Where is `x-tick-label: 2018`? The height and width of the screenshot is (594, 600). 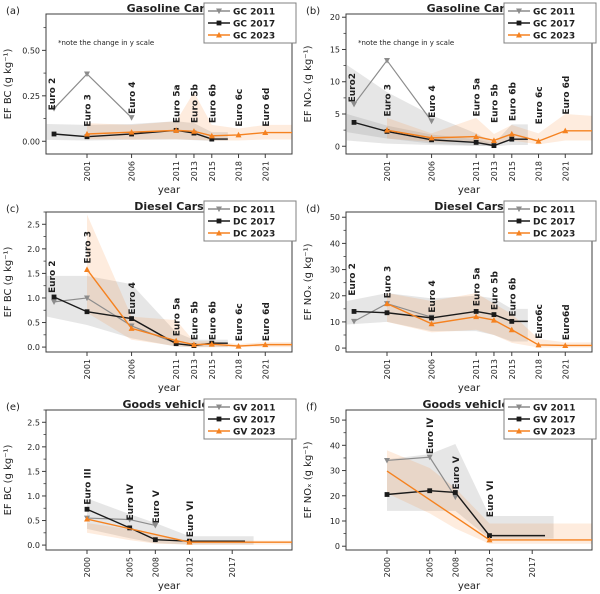 x-tick-label: 2018 is located at coordinates (539, 369).